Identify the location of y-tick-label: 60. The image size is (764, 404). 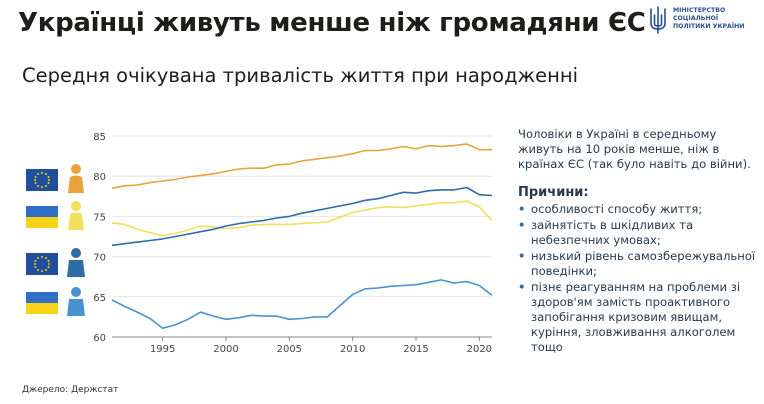
(99, 338).